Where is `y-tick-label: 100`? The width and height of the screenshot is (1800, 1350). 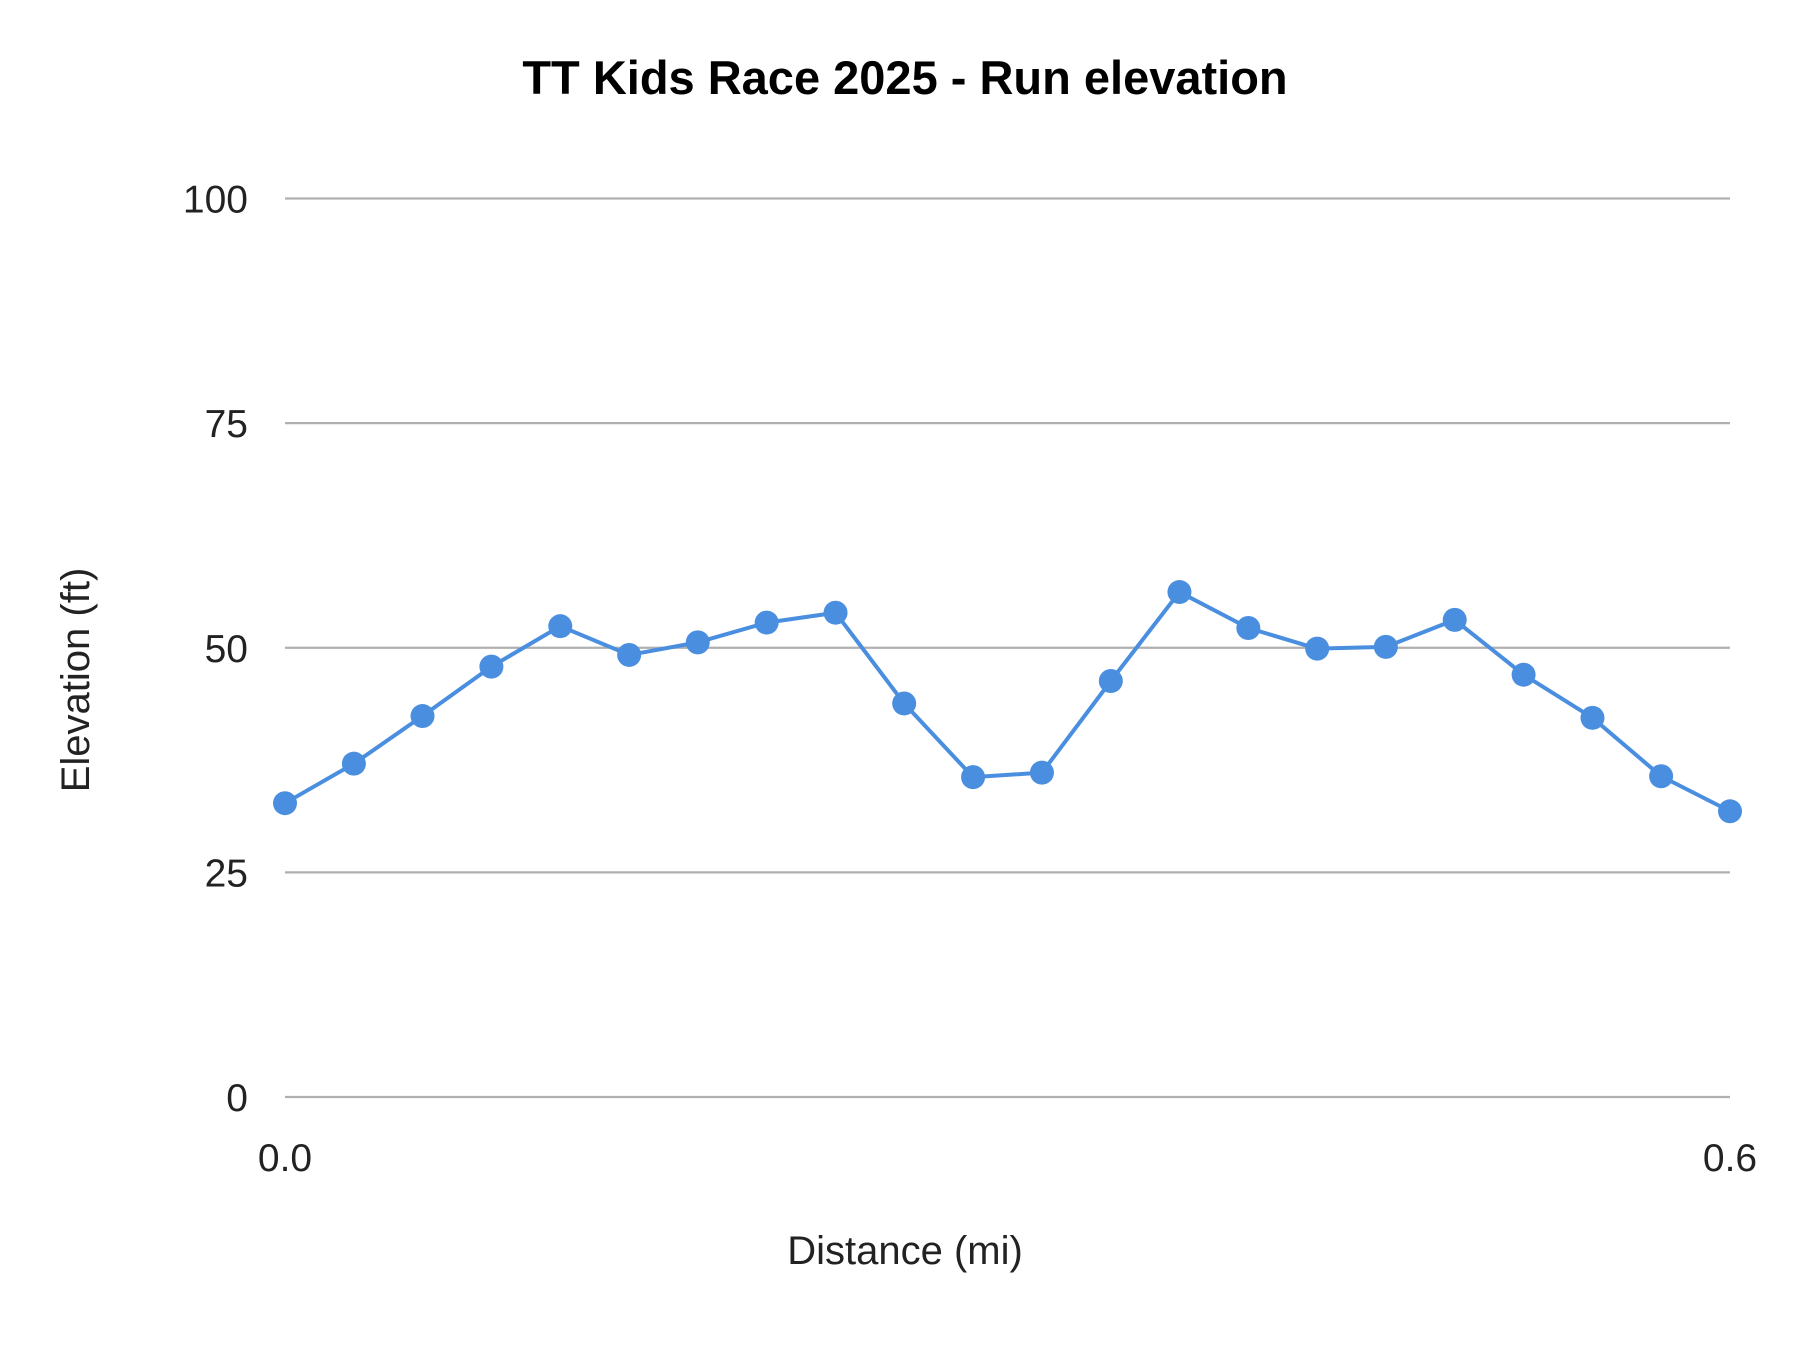
y-tick-label: 100 is located at coordinates (215, 200).